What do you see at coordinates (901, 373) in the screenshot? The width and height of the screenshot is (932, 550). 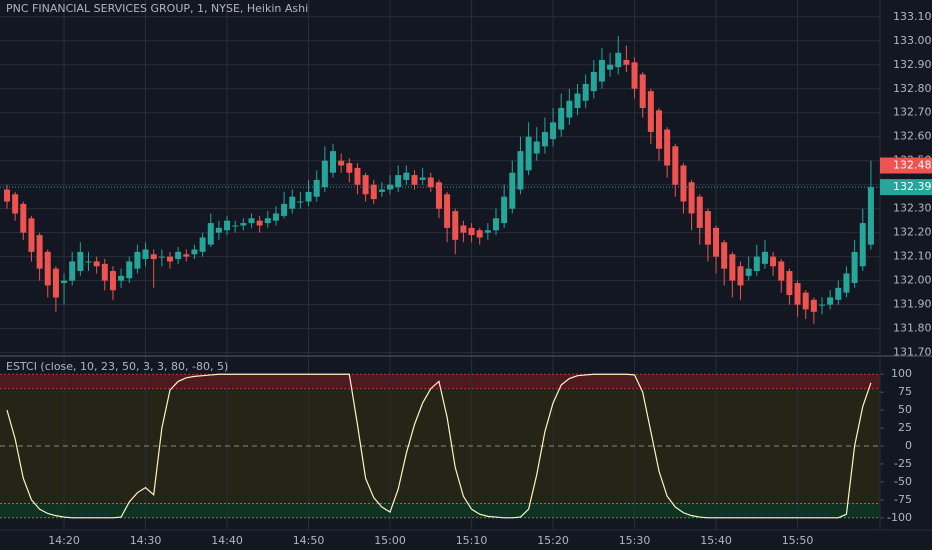 I see `osc-tick-label: 100` at bounding box center [901, 373].